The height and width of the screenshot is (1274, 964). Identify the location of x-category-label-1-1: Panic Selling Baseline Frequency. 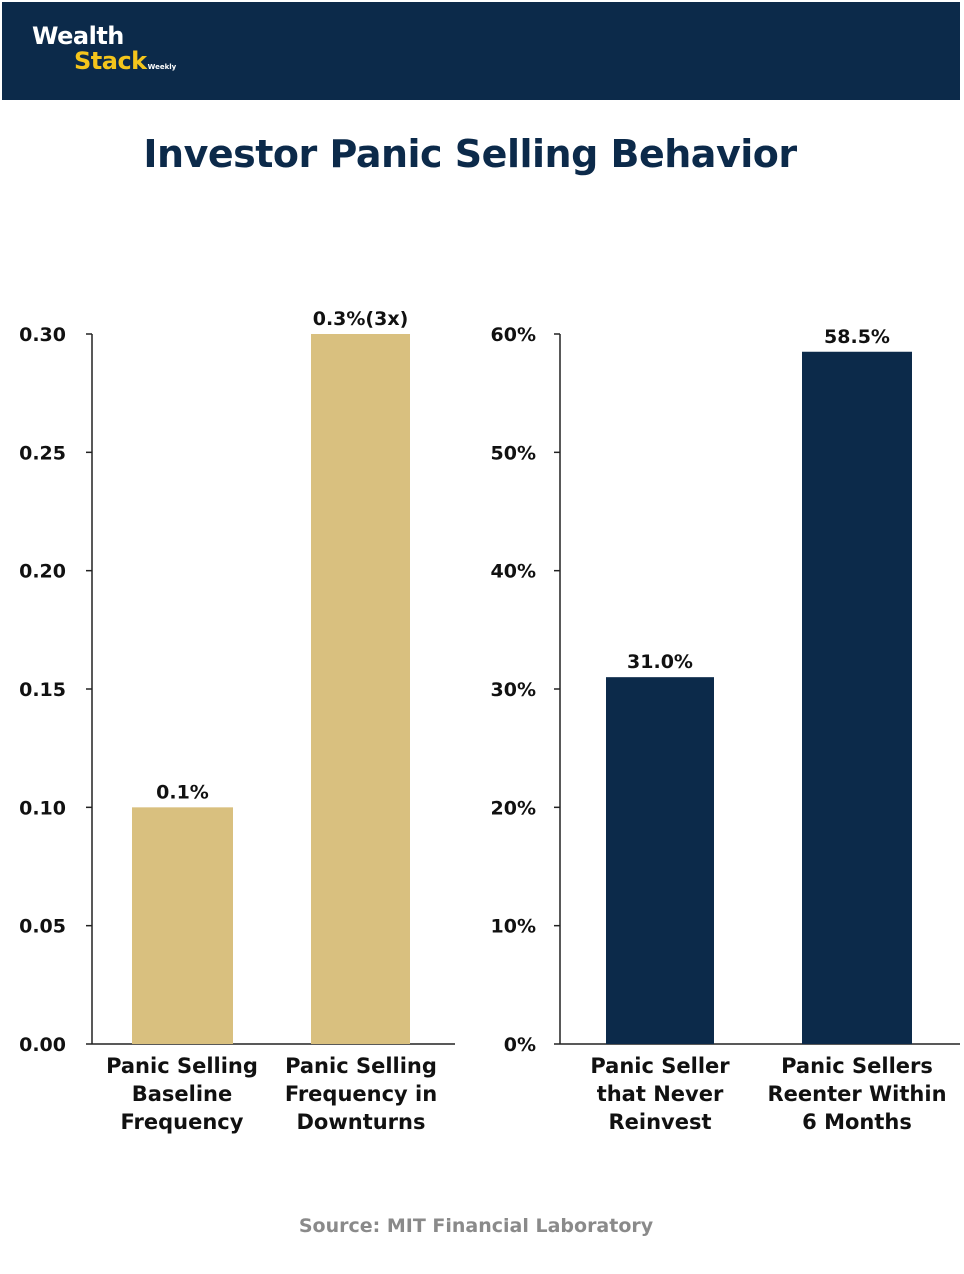
(182, 1094).